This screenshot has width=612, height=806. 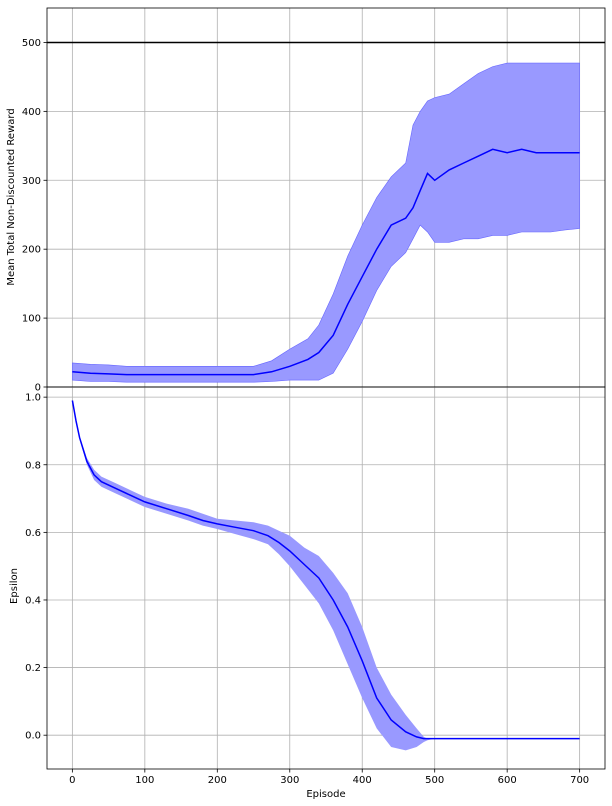 I want to click on epsilon-y-ticks: 0.0 0.2 0.4 0.6 0.8 1.0, so click(x=36, y=567).